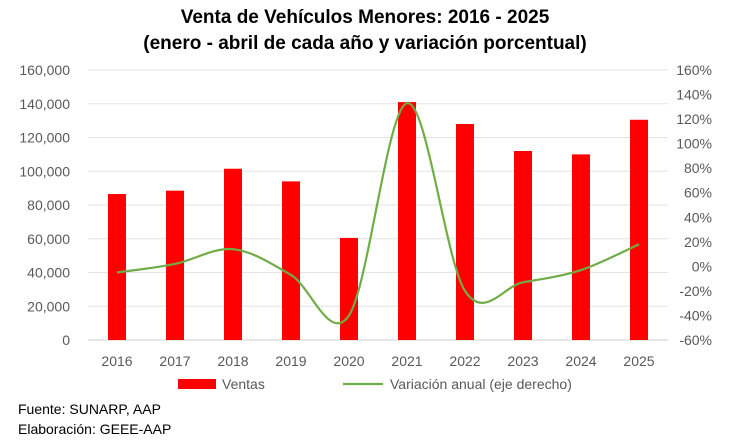 The width and height of the screenshot is (754, 440). Describe the element at coordinates (695, 291) in the screenshot. I see `y-right-tick-label: -20%` at that location.